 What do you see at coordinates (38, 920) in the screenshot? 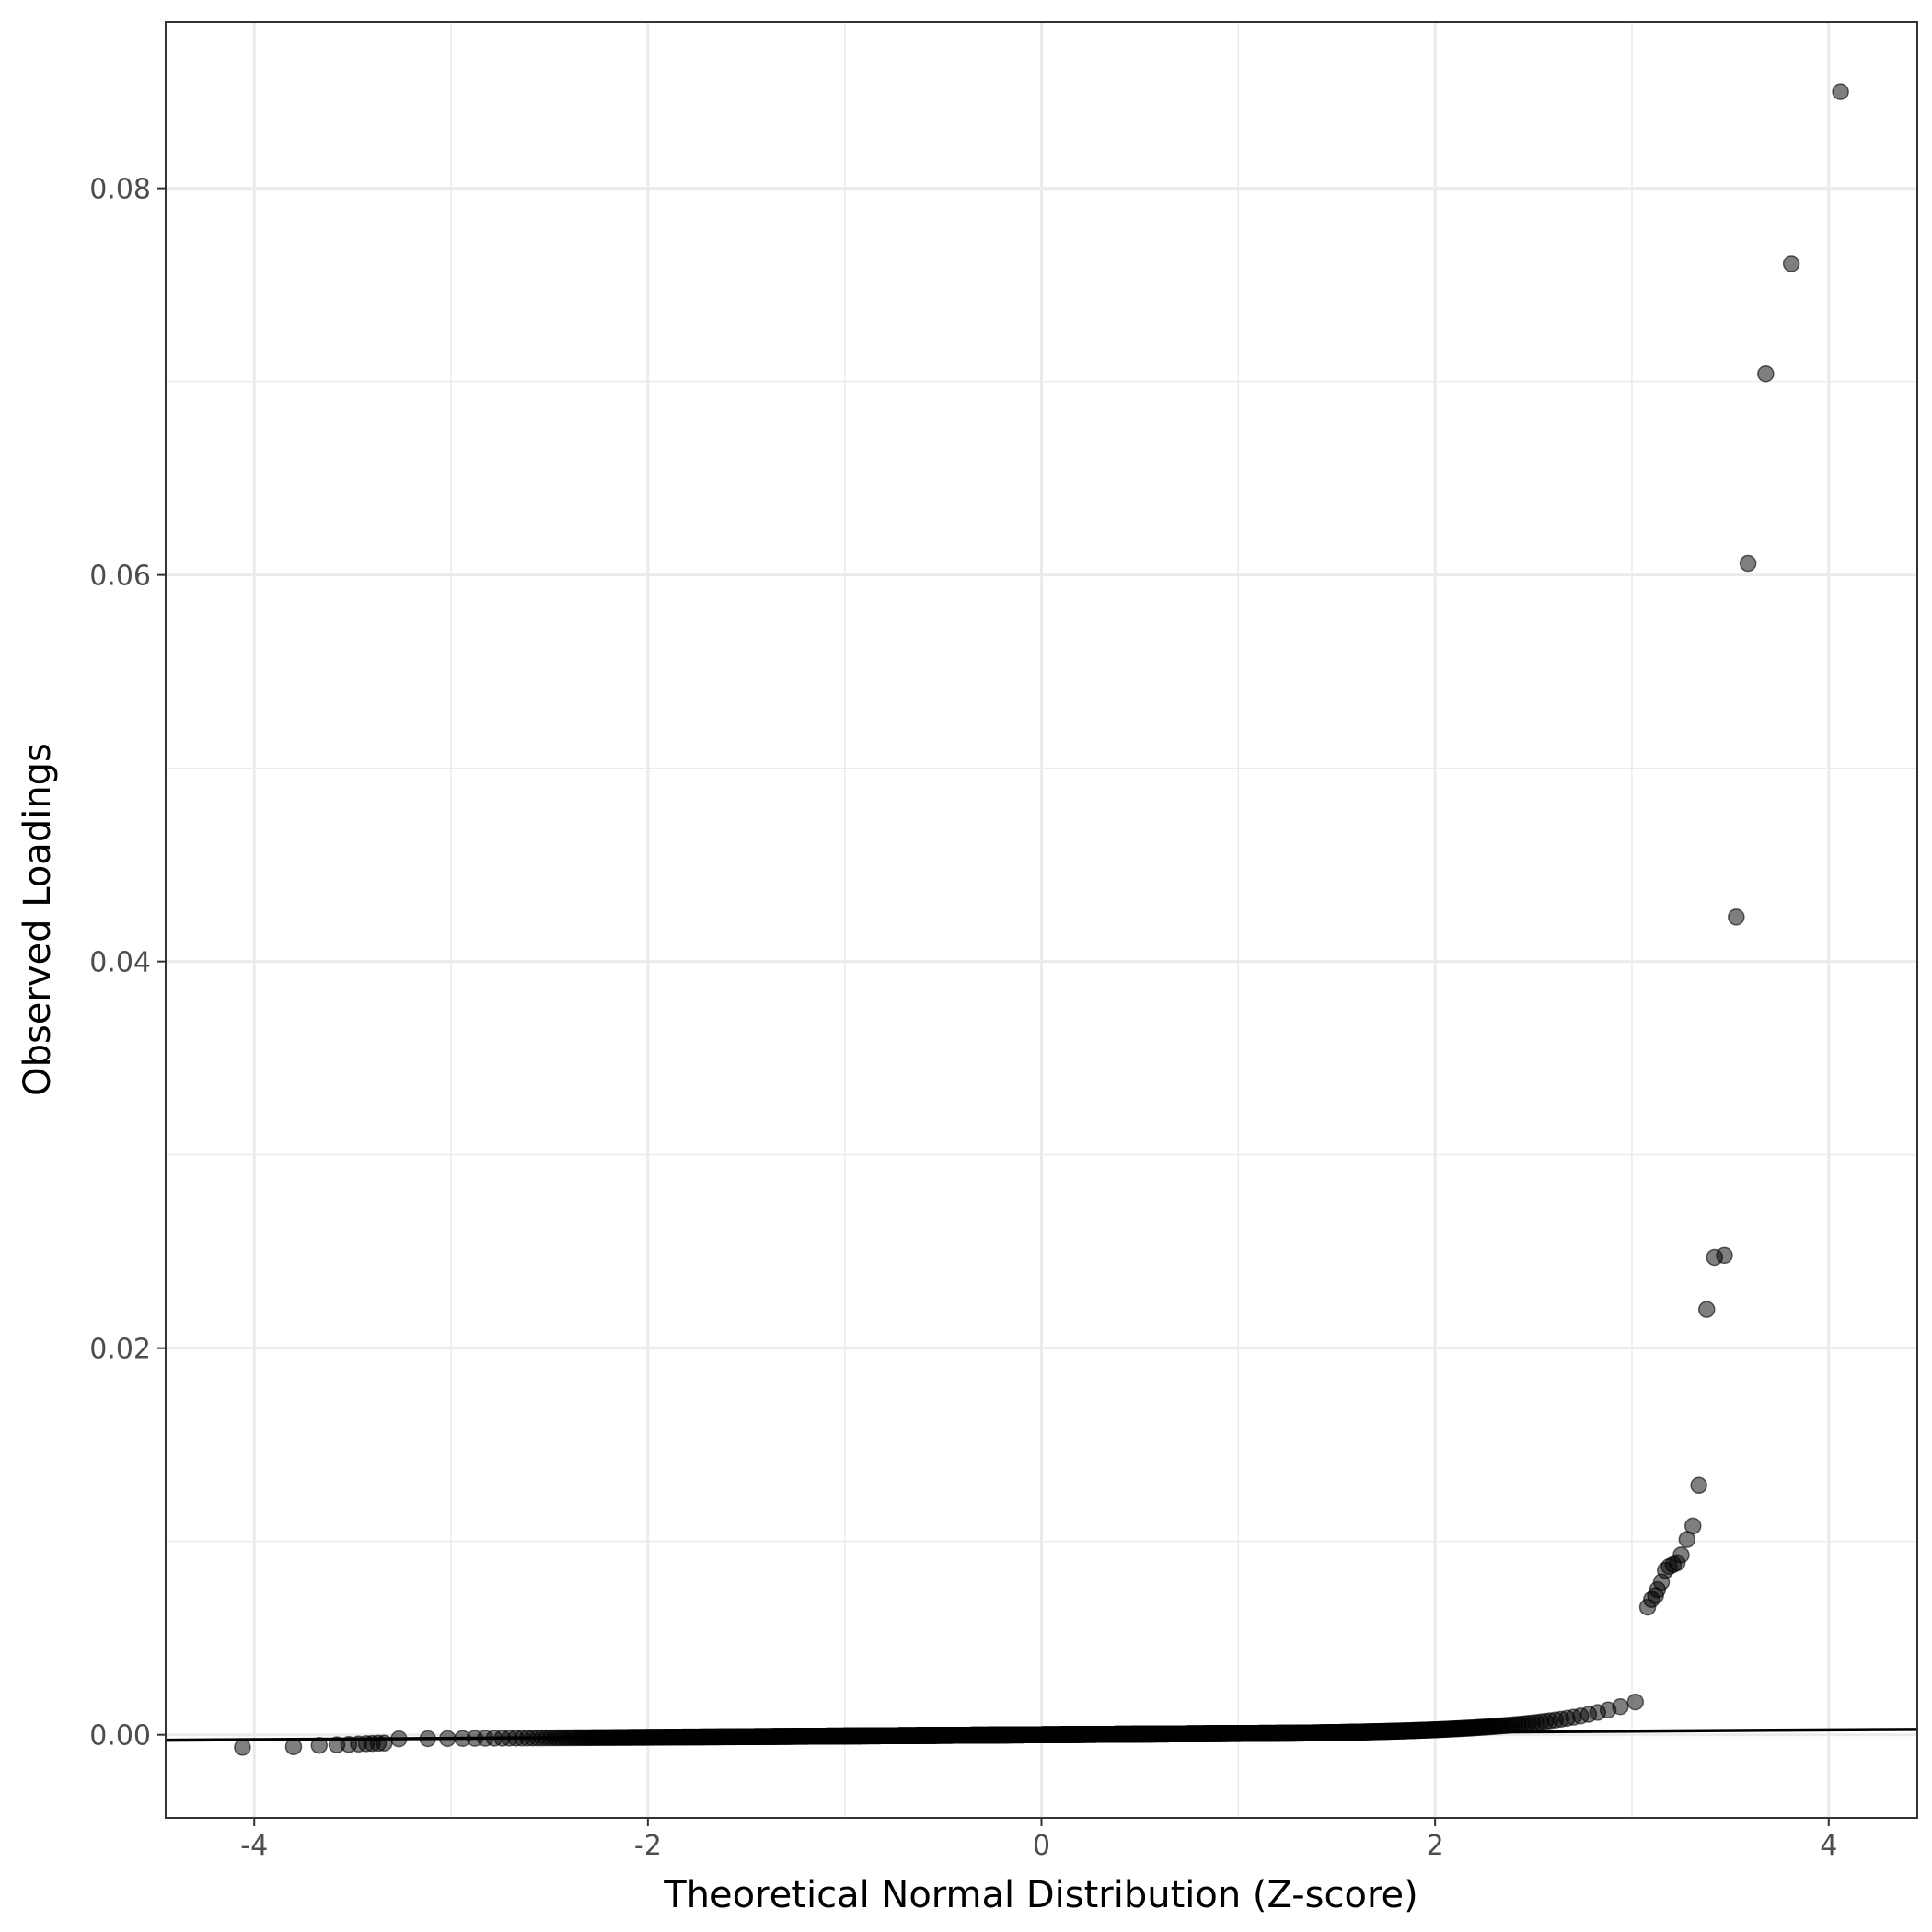
I see `y-axis-title: Observed Loadings` at bounding box center [38, 920].